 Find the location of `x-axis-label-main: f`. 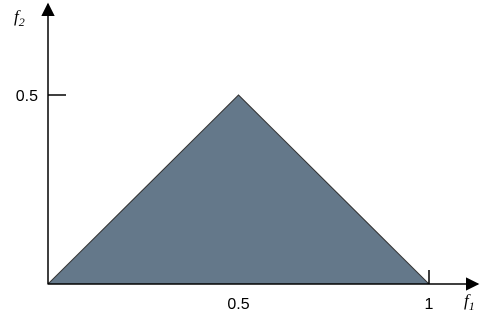

x-axis-label-main: f is located at coordinates (467, 300).